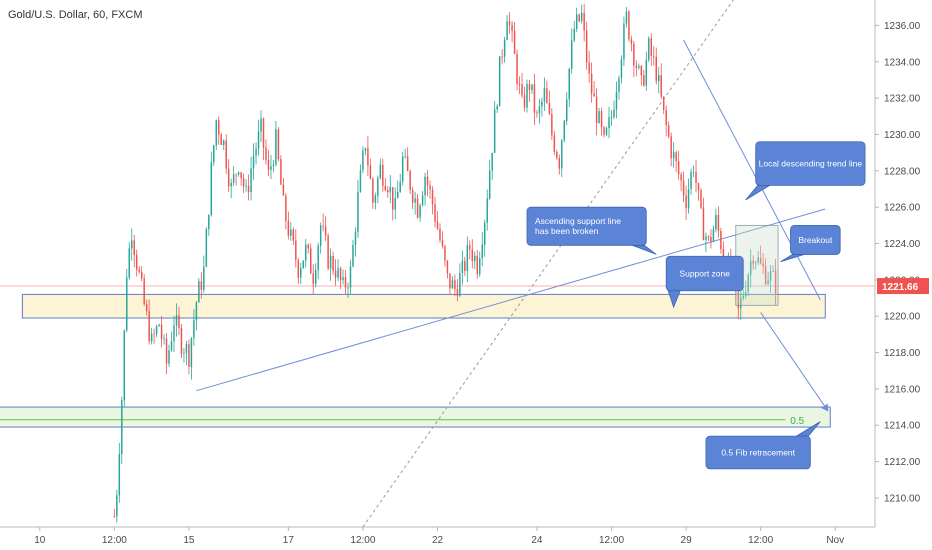 This screenshot has height=550, width=932. Describe the element at coordinates (902, 62) in the screenshot. I see `y-tick-label: 1234.00` at that location.